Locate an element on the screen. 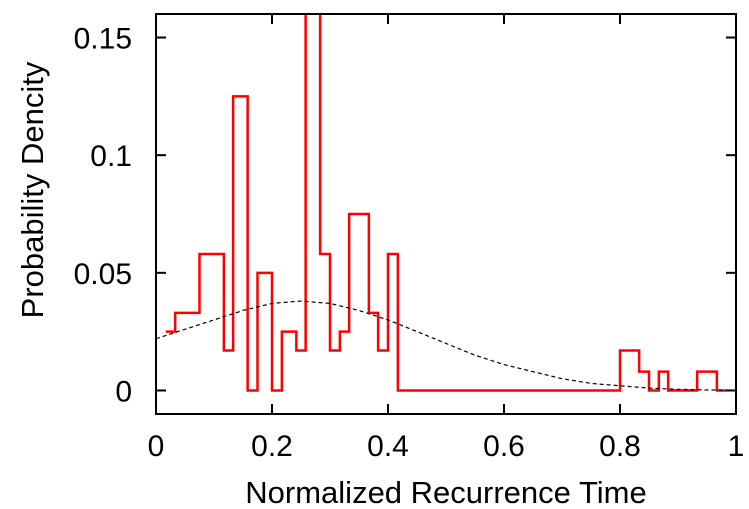 Image resolution: width=749 pixels, height=509 pixels. x-tick-label: 0.6 is located at coordinates (504, 446).